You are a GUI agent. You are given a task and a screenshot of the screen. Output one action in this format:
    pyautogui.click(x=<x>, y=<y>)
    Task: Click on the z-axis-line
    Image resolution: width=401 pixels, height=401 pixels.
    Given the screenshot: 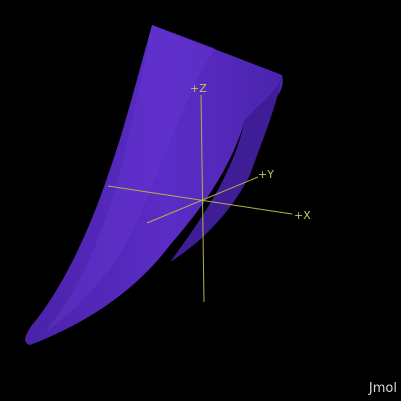 What is the action you would take?
    pyautogui.click(x=202, y=198)
    